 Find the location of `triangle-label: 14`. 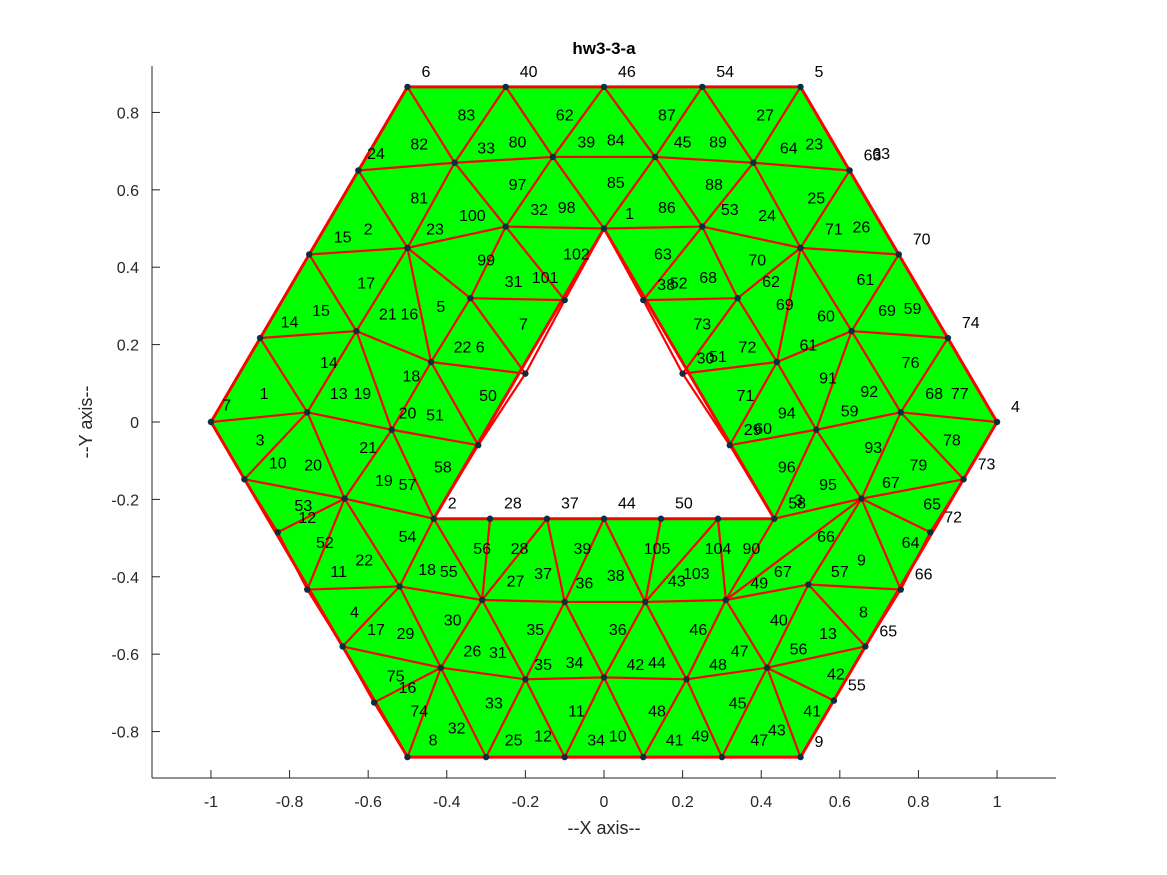

triangle-label: 14 is located at coordinates (329, 363).